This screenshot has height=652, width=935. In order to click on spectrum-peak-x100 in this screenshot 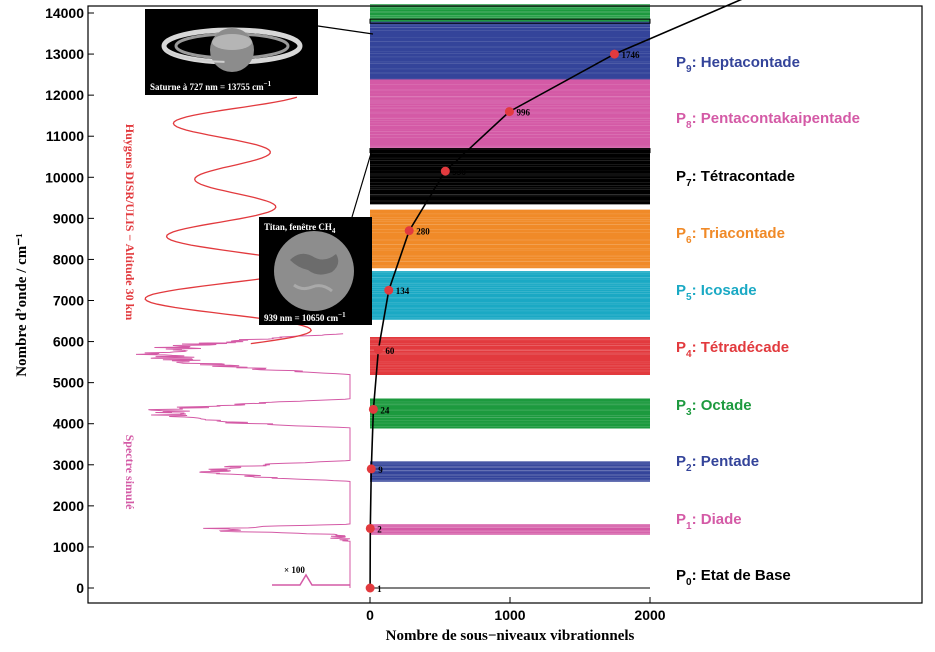, I will do `click(311, 579)`.